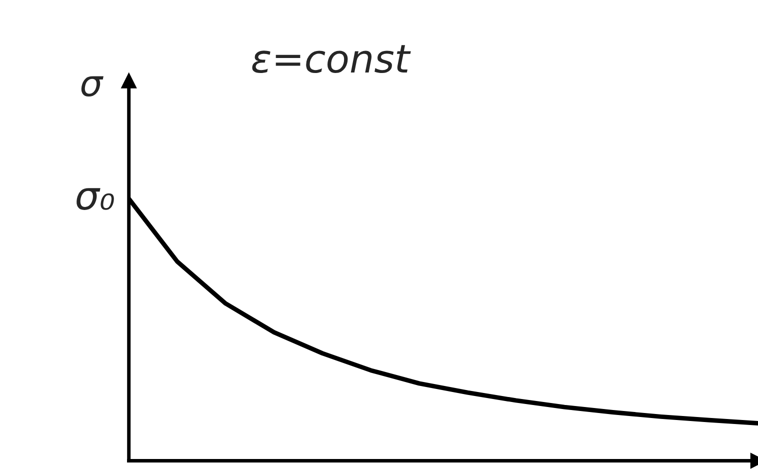 The width and height of the screenshot is (758, 475). What do you see at coordinates (95, 199) in the screenshot?
I see `text: σ₀` at bounding box center [95, 199].